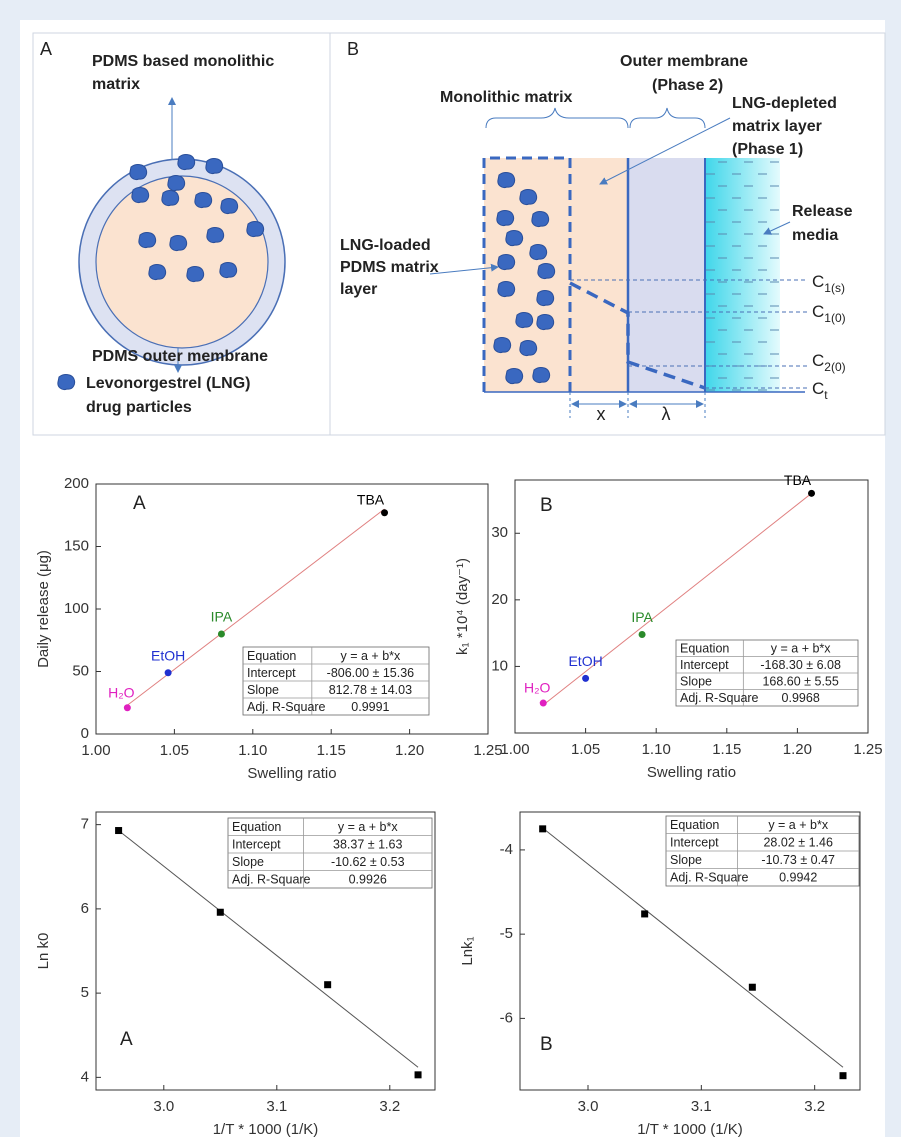 The image size is (901, 1137). Describe the element at coordinates (800, 665) in the screenshot. I see `table-cell: -168.30 ± 6.08` at that location.